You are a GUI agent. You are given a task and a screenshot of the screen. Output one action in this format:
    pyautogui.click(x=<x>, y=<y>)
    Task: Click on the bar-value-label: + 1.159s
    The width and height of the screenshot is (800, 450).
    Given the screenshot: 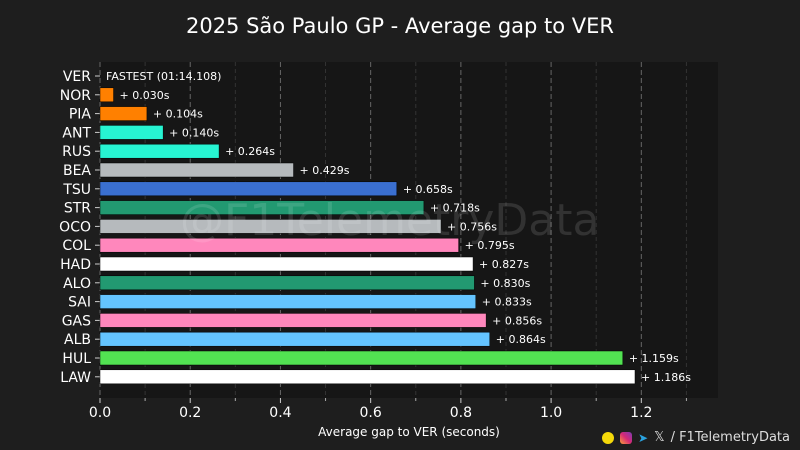 What is the action you would take?
    pyautogui.click(x=654, y=358)
    